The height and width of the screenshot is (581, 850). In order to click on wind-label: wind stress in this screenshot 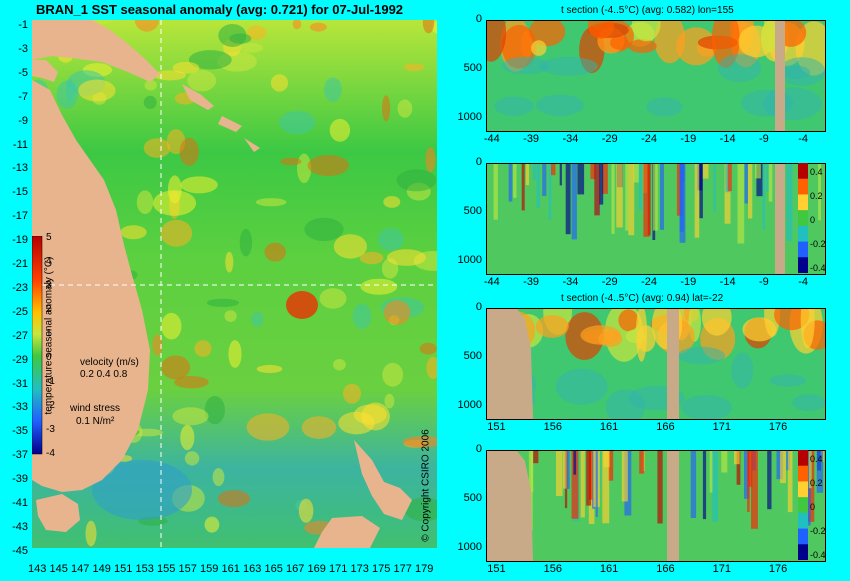, I will do `click(95, 408)`.